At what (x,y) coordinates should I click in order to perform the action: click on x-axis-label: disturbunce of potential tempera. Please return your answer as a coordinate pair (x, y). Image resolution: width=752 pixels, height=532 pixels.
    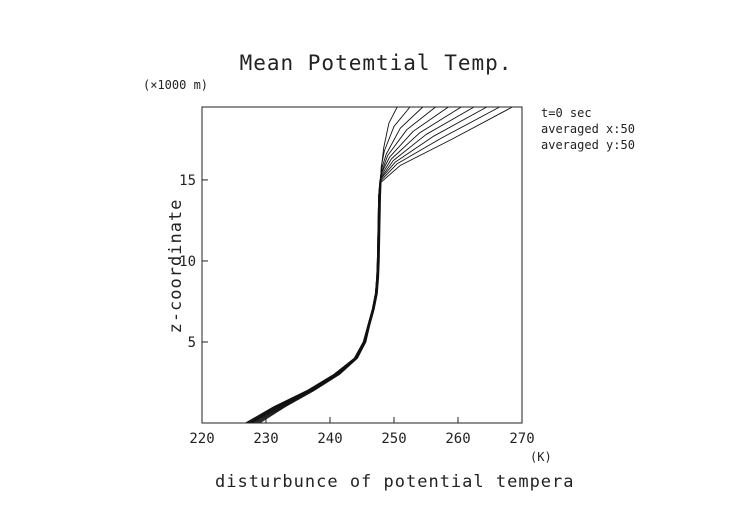
    Looking at the image, I should click on (395, 482).